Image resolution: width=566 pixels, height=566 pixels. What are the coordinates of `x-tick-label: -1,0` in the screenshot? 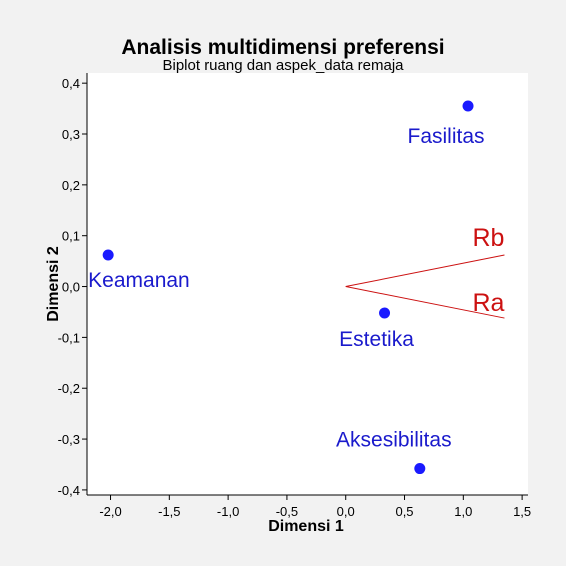 It's located at (228, 511).